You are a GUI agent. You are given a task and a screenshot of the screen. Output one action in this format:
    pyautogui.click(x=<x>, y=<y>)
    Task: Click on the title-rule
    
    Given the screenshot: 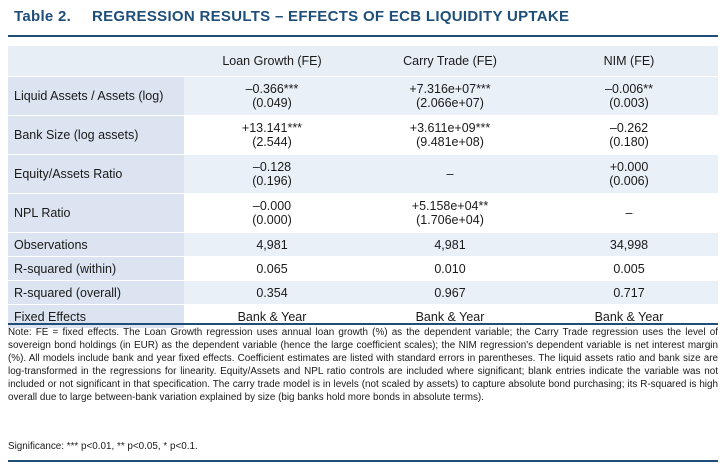 What is the action you would take?
    pyautogui.click(x=363, y=36)
    